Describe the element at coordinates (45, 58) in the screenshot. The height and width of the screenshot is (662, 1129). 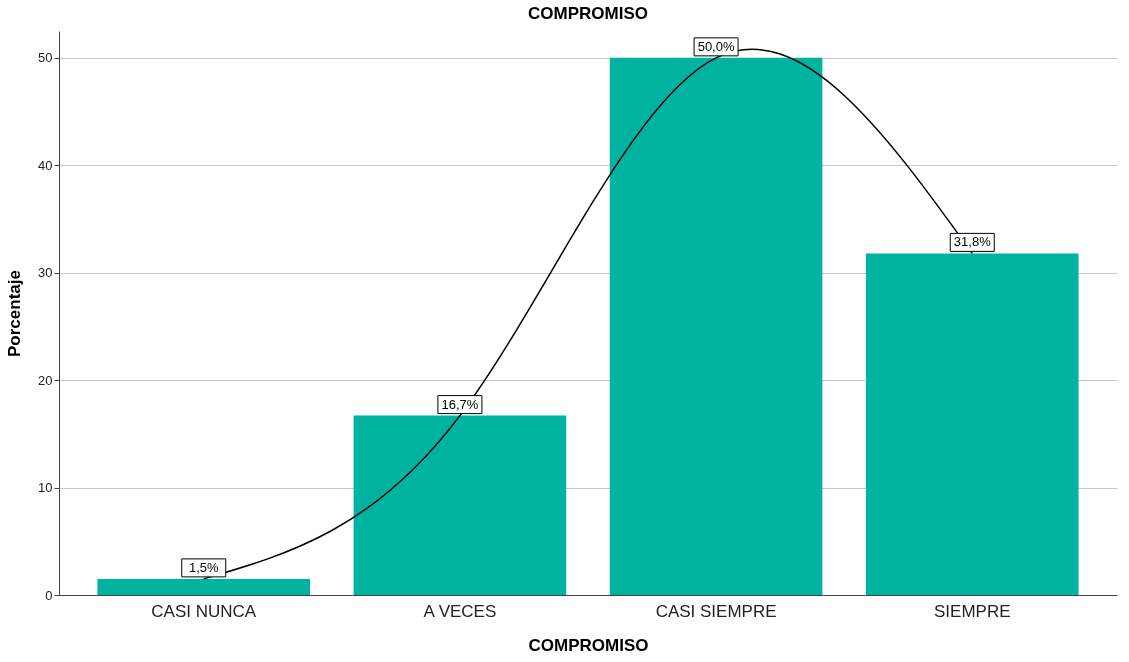
I see `y-tick-label: 50` at that location.